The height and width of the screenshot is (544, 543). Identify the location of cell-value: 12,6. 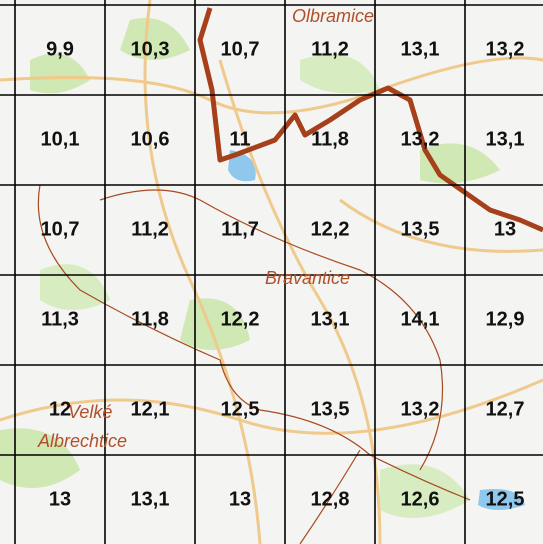
(420, 499).